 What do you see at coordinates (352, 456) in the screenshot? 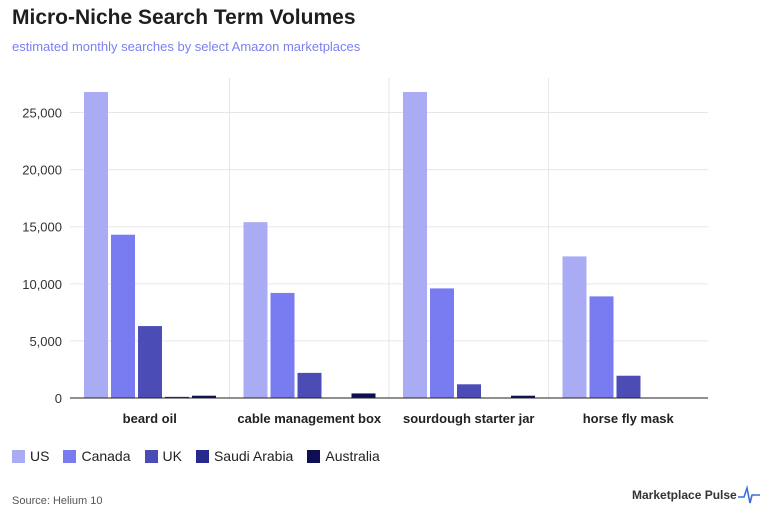
I see `legend-label: Australia` at bounding box center [352, 456].